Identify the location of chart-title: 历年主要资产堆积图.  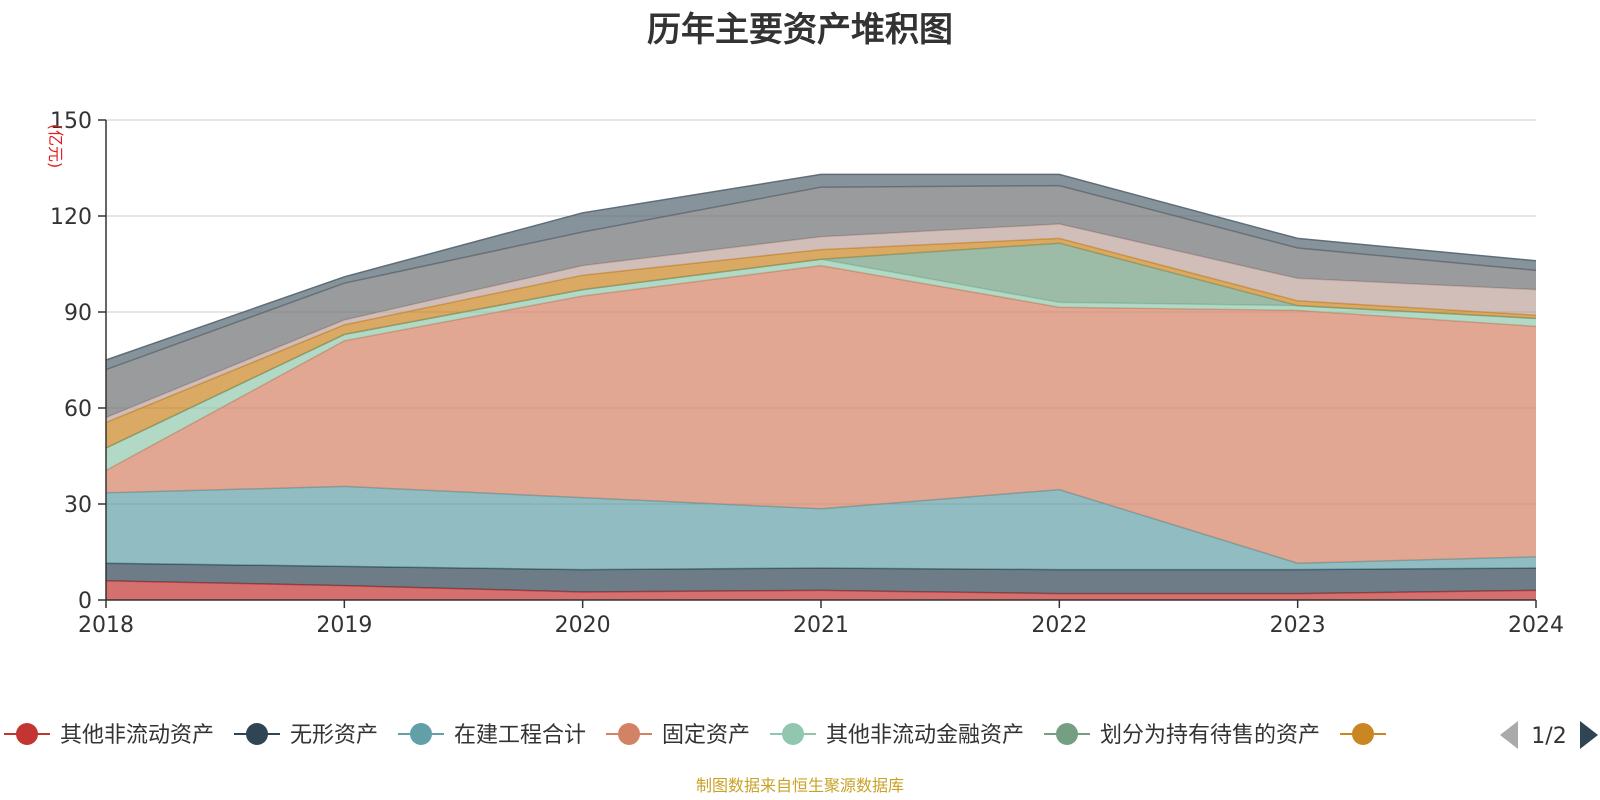
(800, 30).